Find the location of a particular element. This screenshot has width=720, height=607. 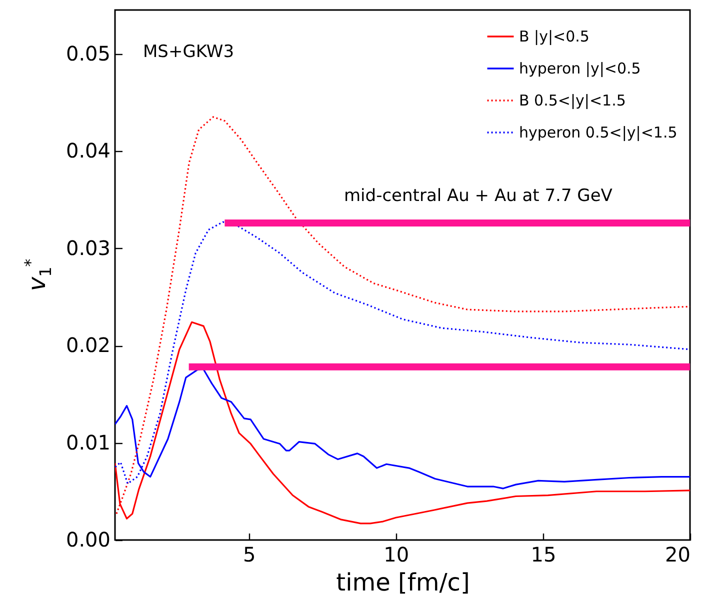

x-tick-label: 15 is located at coordinates (543, 554).